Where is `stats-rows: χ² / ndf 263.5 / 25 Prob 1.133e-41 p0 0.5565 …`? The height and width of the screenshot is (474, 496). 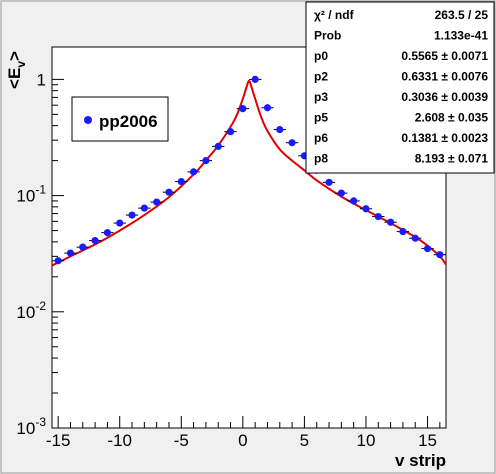 stats-rows: χ² / ndf 263.5 / 25 Prob 1.133e-41 p0 0.5565 … is located at coordinates (401, 87).